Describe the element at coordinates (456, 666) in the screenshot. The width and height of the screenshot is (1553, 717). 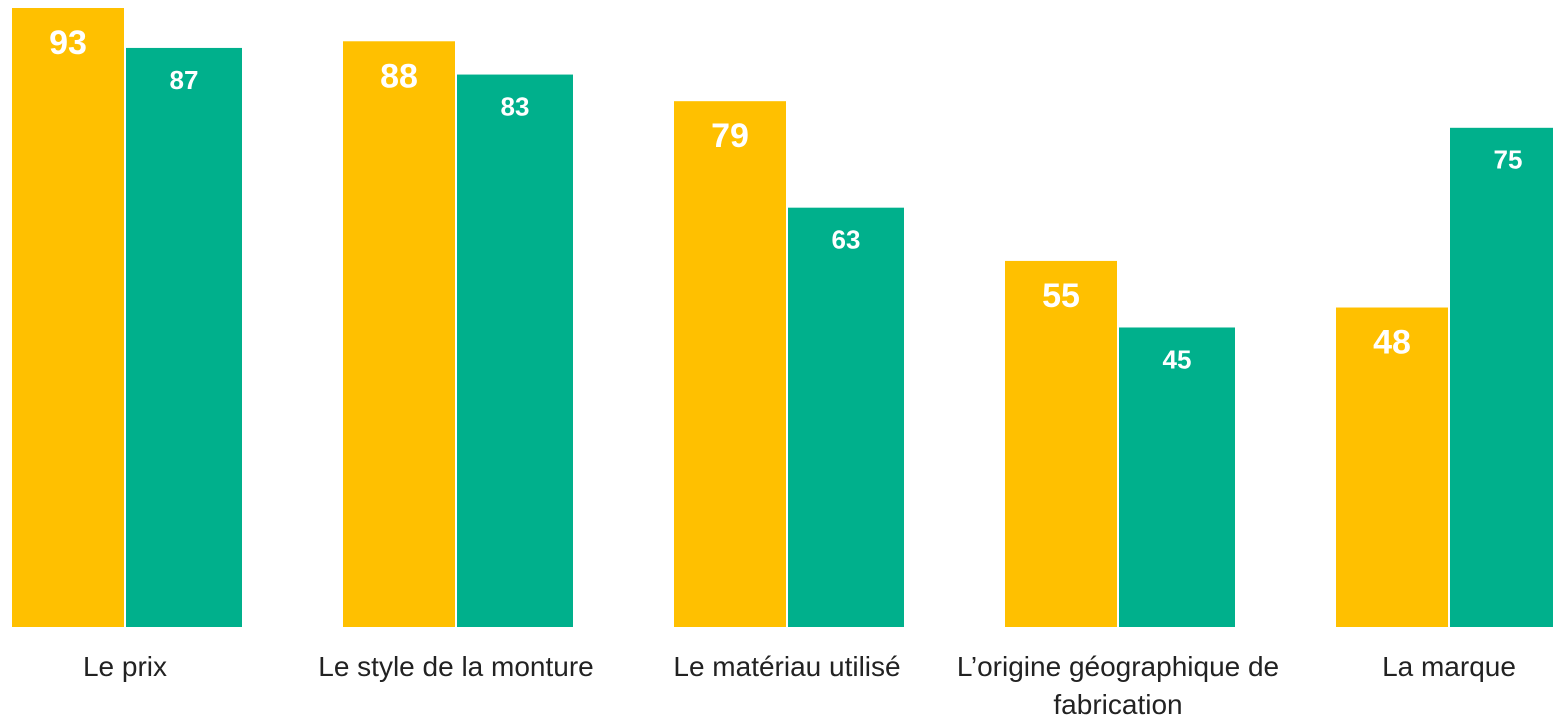
I see `x-tick-label: Le style de la monture` at that location.